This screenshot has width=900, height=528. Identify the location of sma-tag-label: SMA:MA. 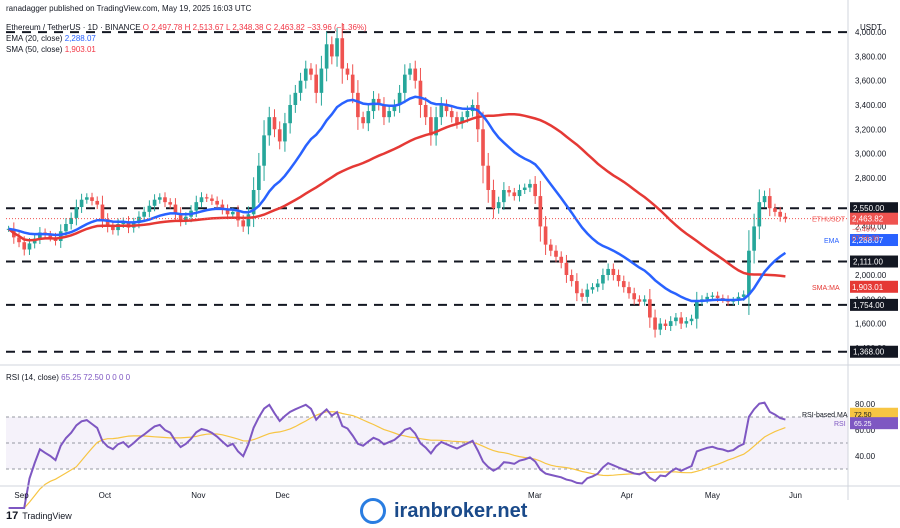
(826, 288).